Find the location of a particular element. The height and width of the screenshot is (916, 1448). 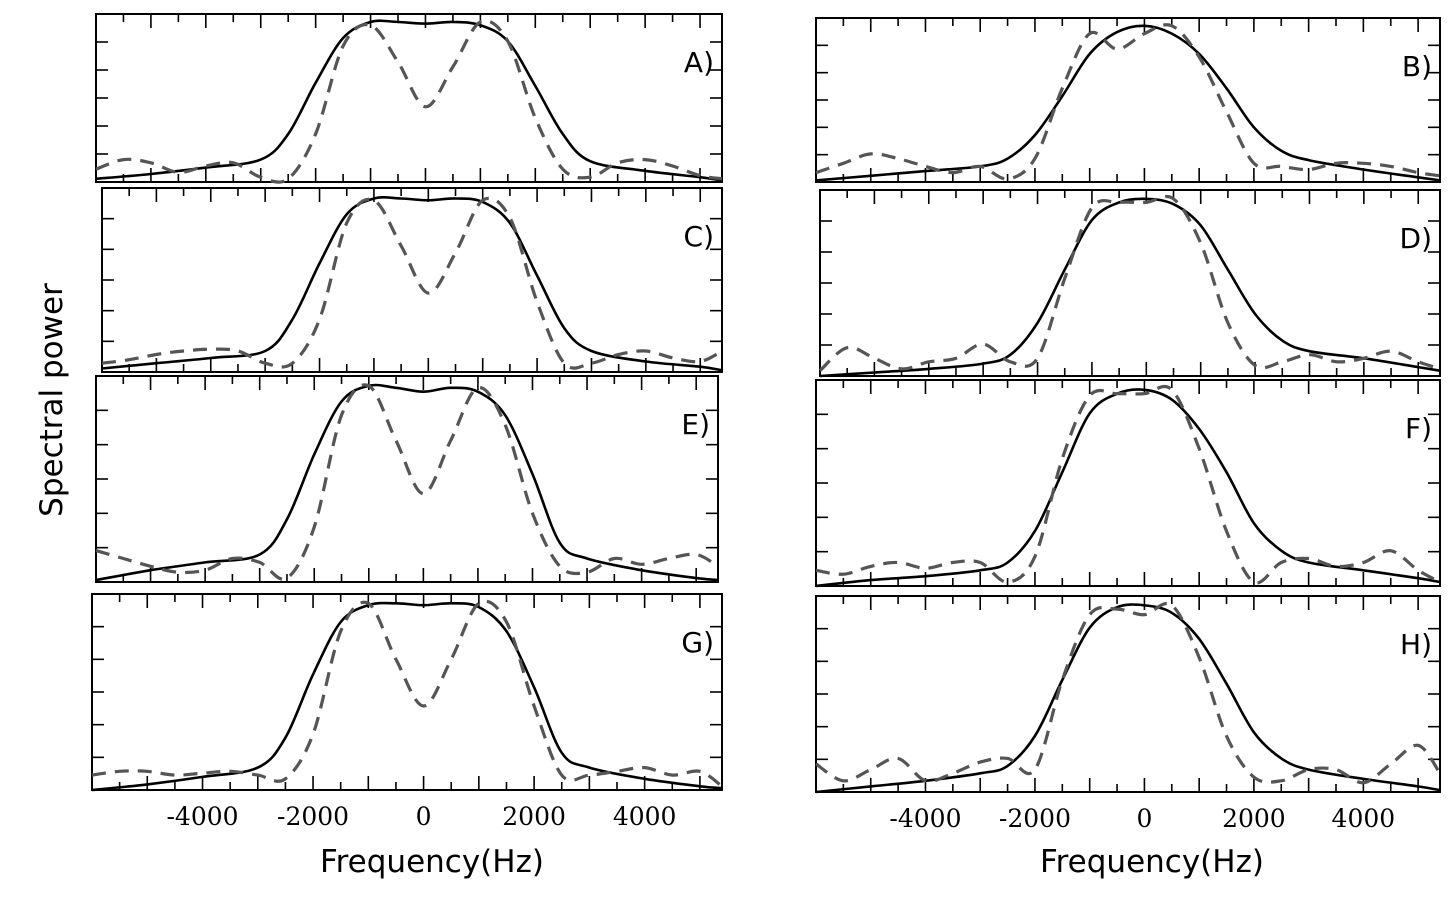

panel-b: B) is located at coordinates (1128, 100).